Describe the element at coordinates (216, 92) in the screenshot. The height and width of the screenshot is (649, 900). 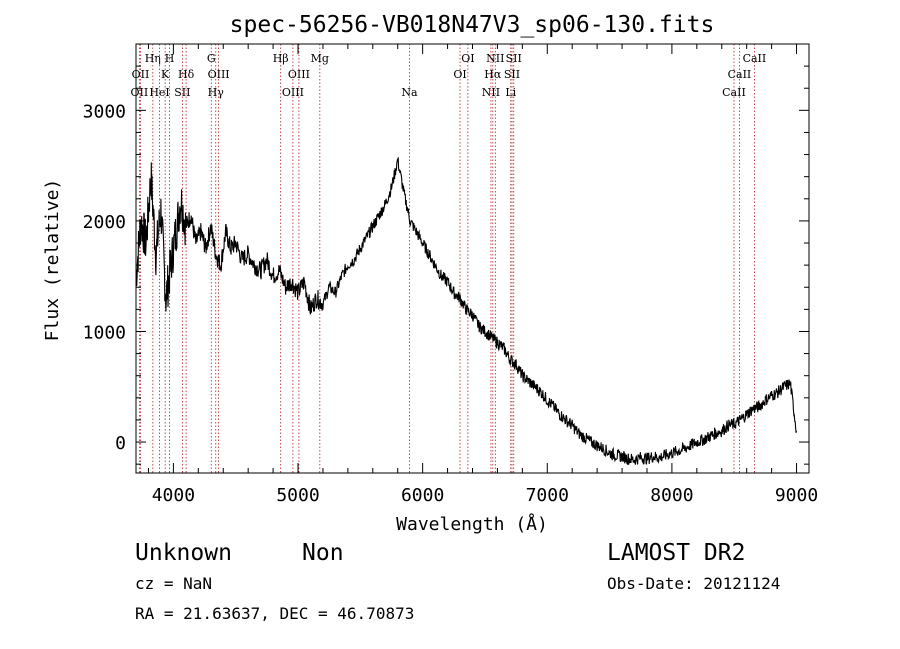
I see `spectral-line-label: Hγ` at that location.